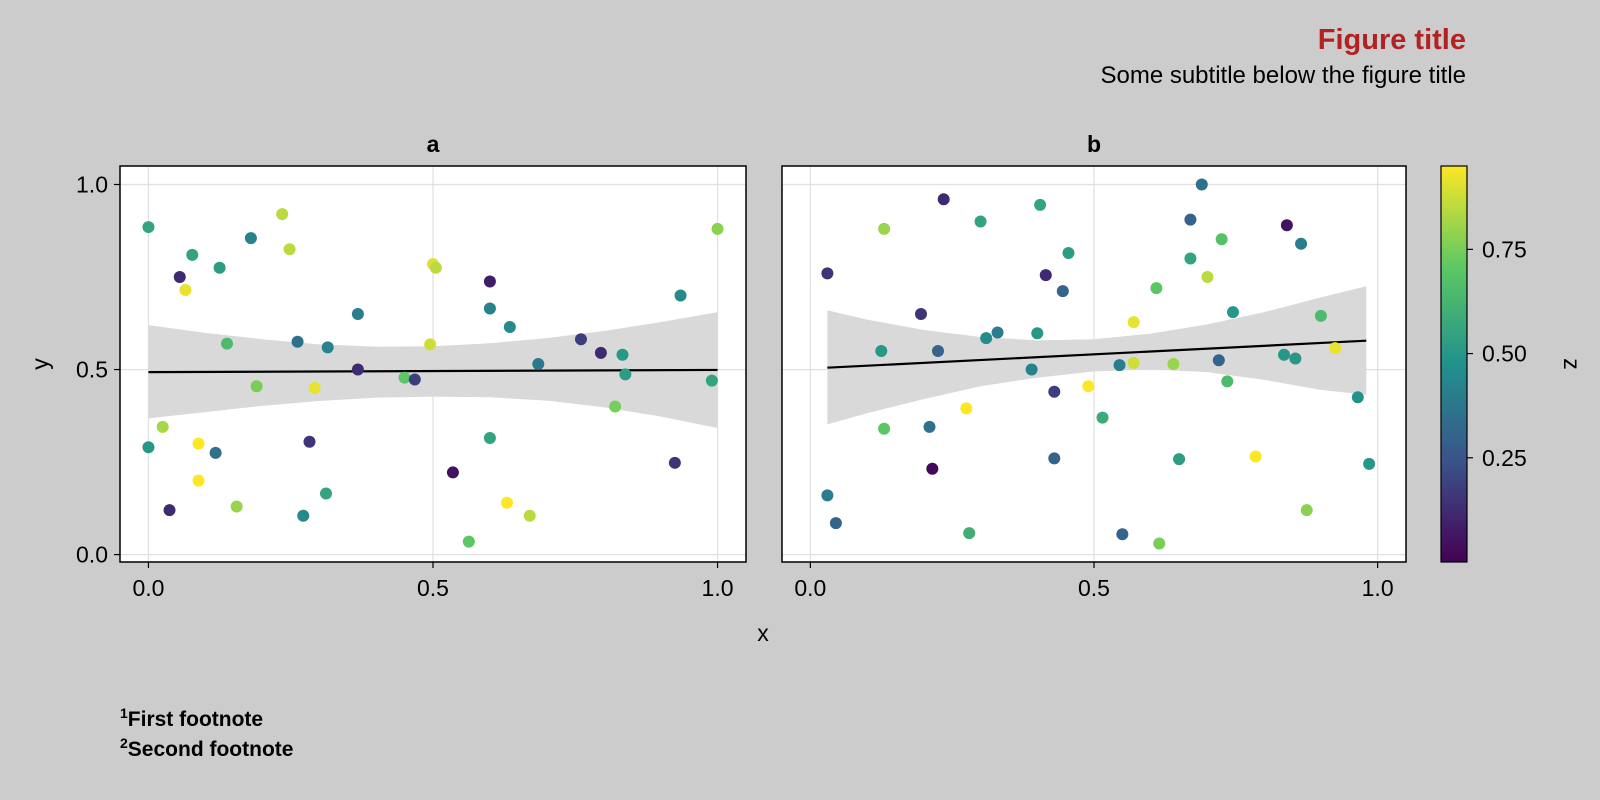 The width and height of the screenshot is (1600, 800). I want to click on colorbar-tick-label: 0.50, so click(1504, 354).